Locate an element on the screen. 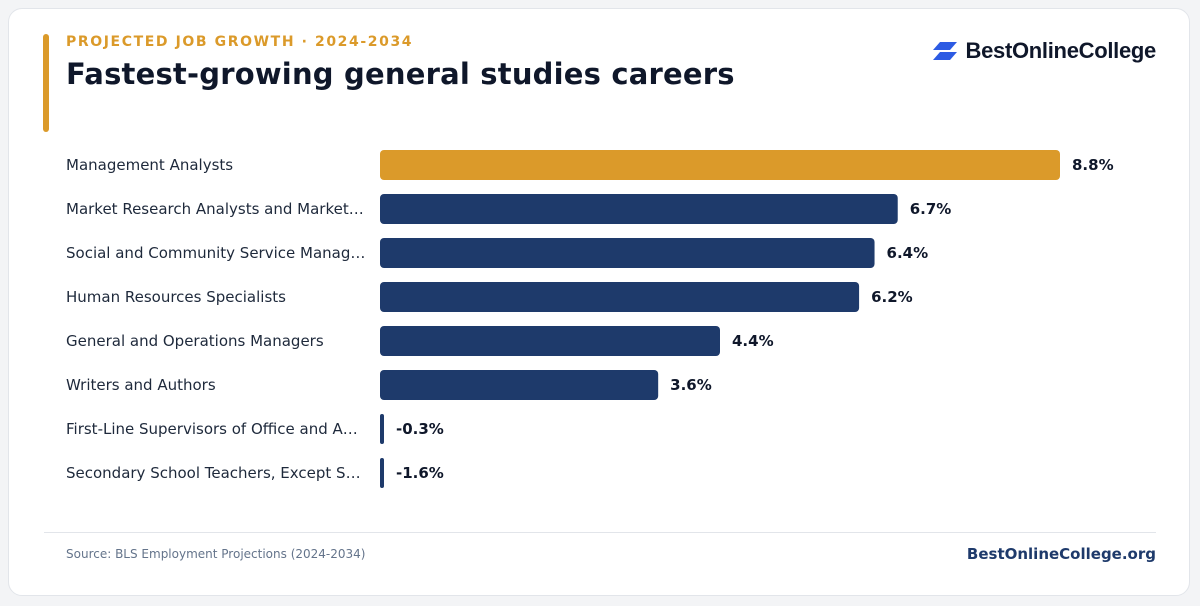 Image resolution: width=1200 pixels, height=606 pixels. logo-icon is located at coordinates (944, 51).